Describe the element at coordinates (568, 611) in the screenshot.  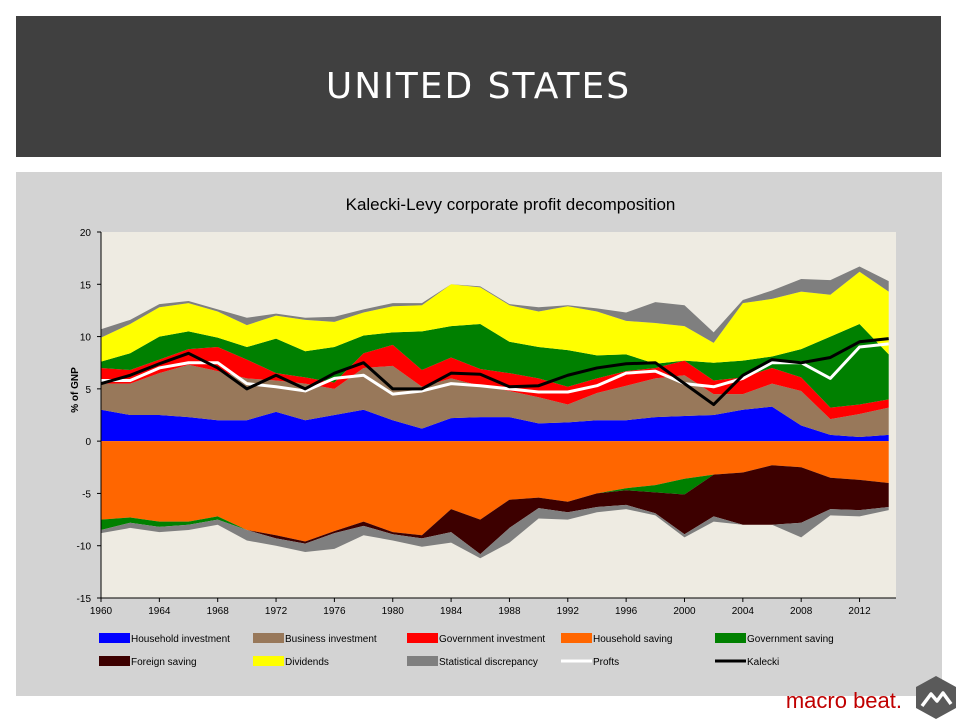
I see `x-tick-label: 1992` at that location.